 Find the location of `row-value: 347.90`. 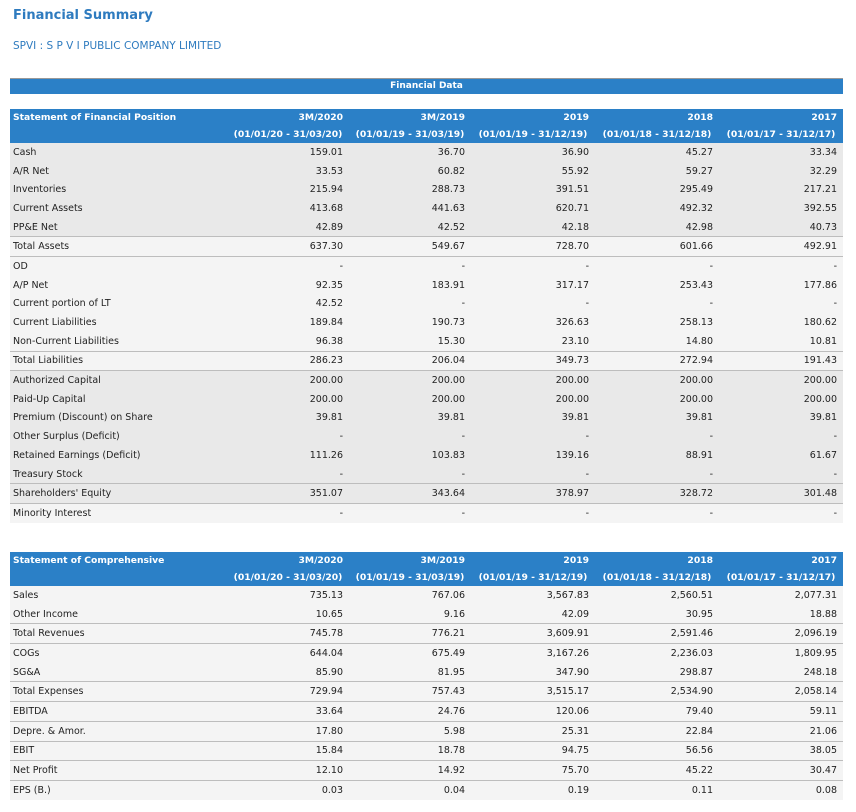

row-value: 347.90 is located at coordinates (533, 672).